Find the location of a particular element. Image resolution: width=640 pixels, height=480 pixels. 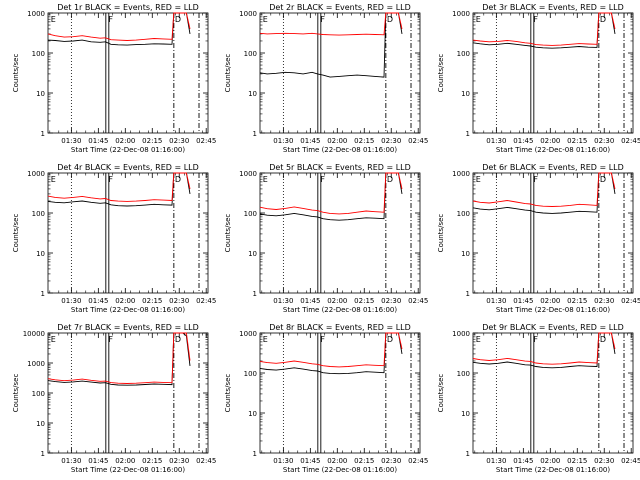

chart-title: Det 5r BLACK = Events, RED = LLD is located at coordinates (340, 167).